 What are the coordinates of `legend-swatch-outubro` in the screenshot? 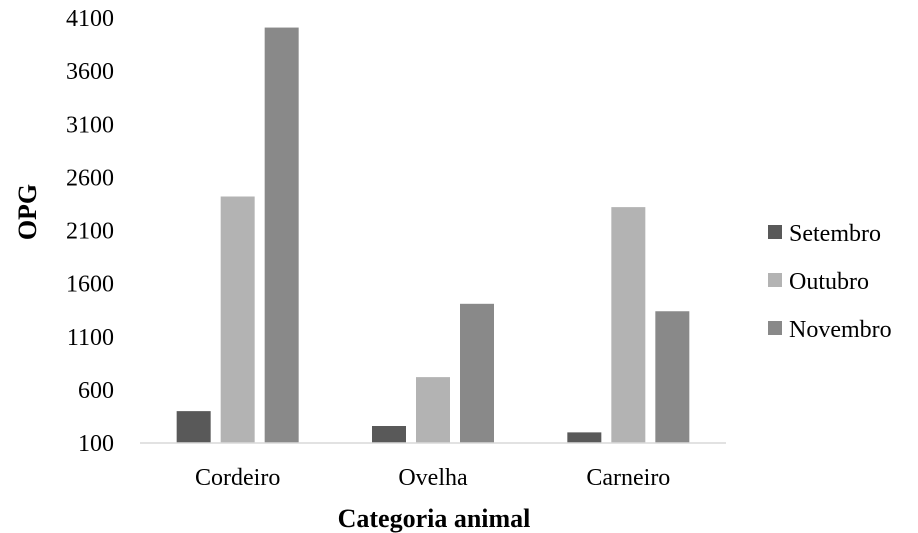 It's located at (775, 280).